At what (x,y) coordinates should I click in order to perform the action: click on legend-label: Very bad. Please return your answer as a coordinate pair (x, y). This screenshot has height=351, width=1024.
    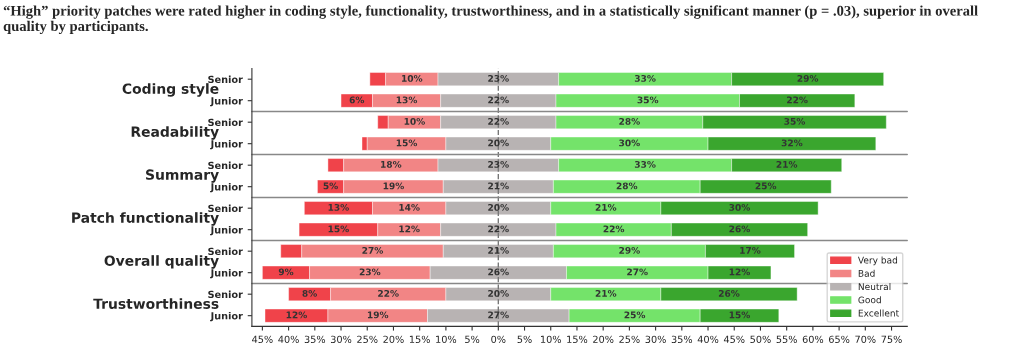
    Looking at the image, I should click on (877, 261).